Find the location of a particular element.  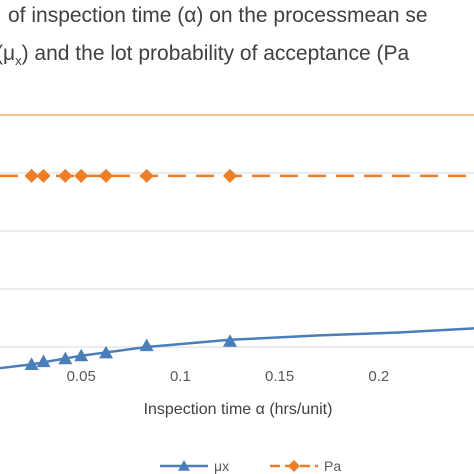

x-tick-label-1: 0.1 is located at coordinates (180, 376).